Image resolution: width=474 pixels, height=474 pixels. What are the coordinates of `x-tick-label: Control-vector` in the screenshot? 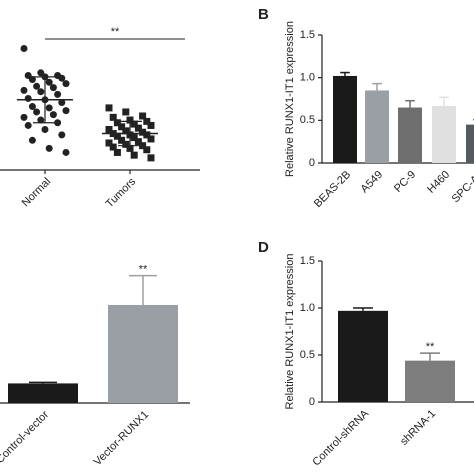 It's located at (25, 437).